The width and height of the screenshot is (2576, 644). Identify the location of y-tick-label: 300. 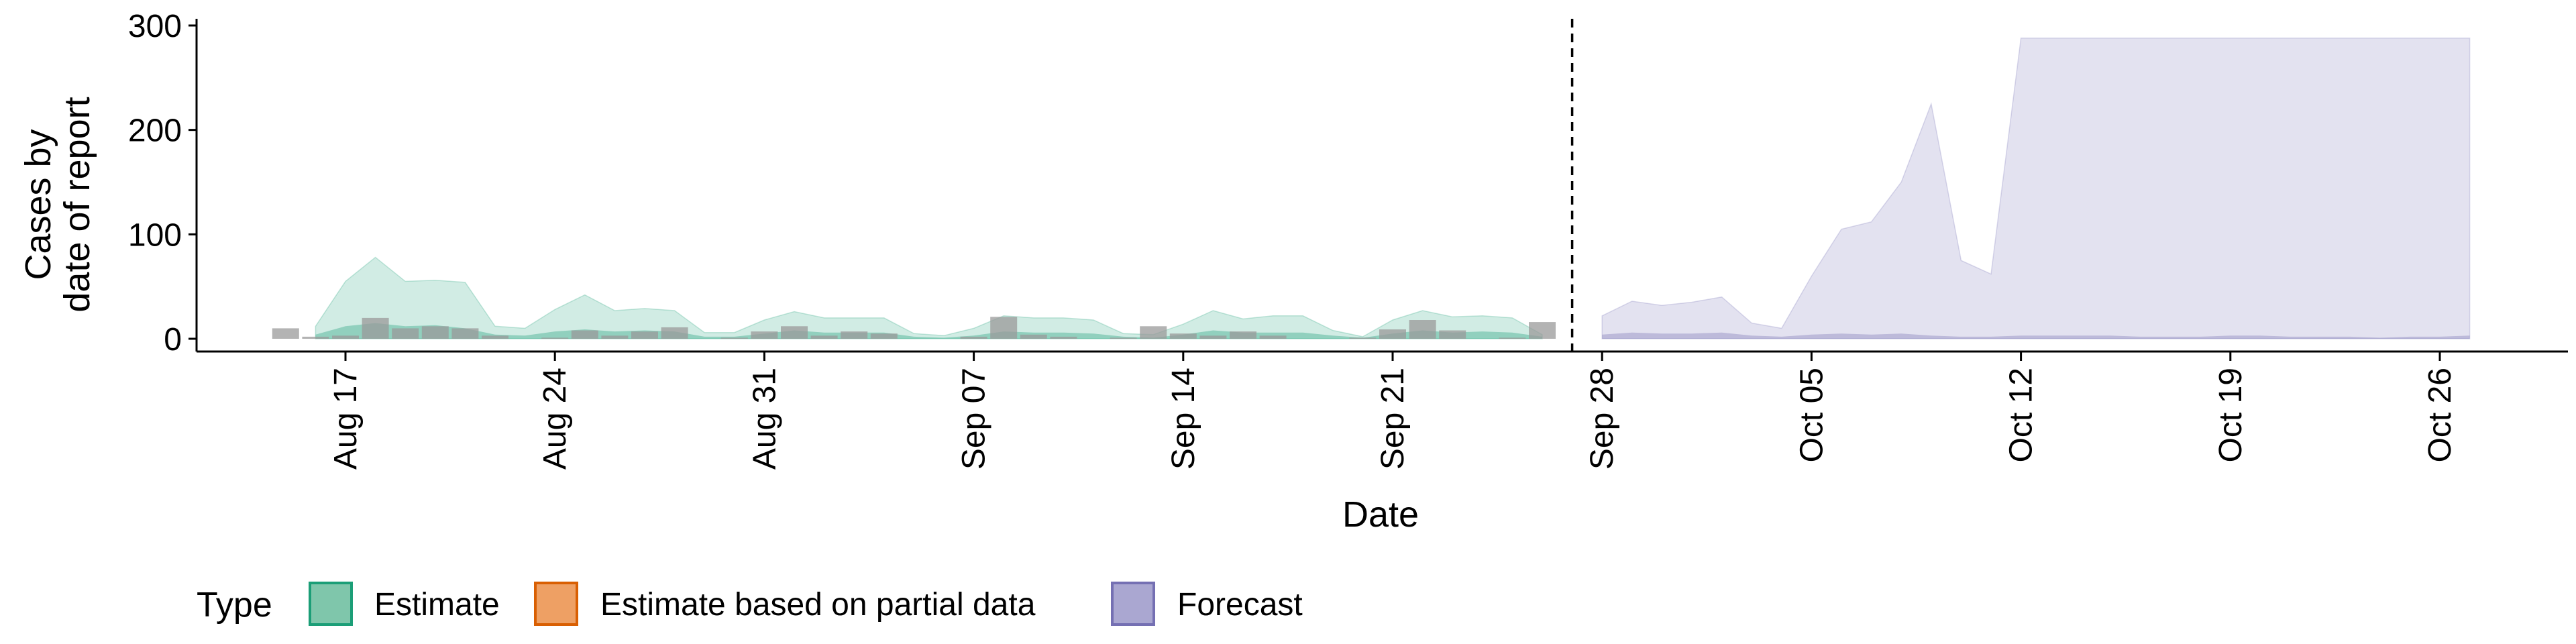
(155, 26).